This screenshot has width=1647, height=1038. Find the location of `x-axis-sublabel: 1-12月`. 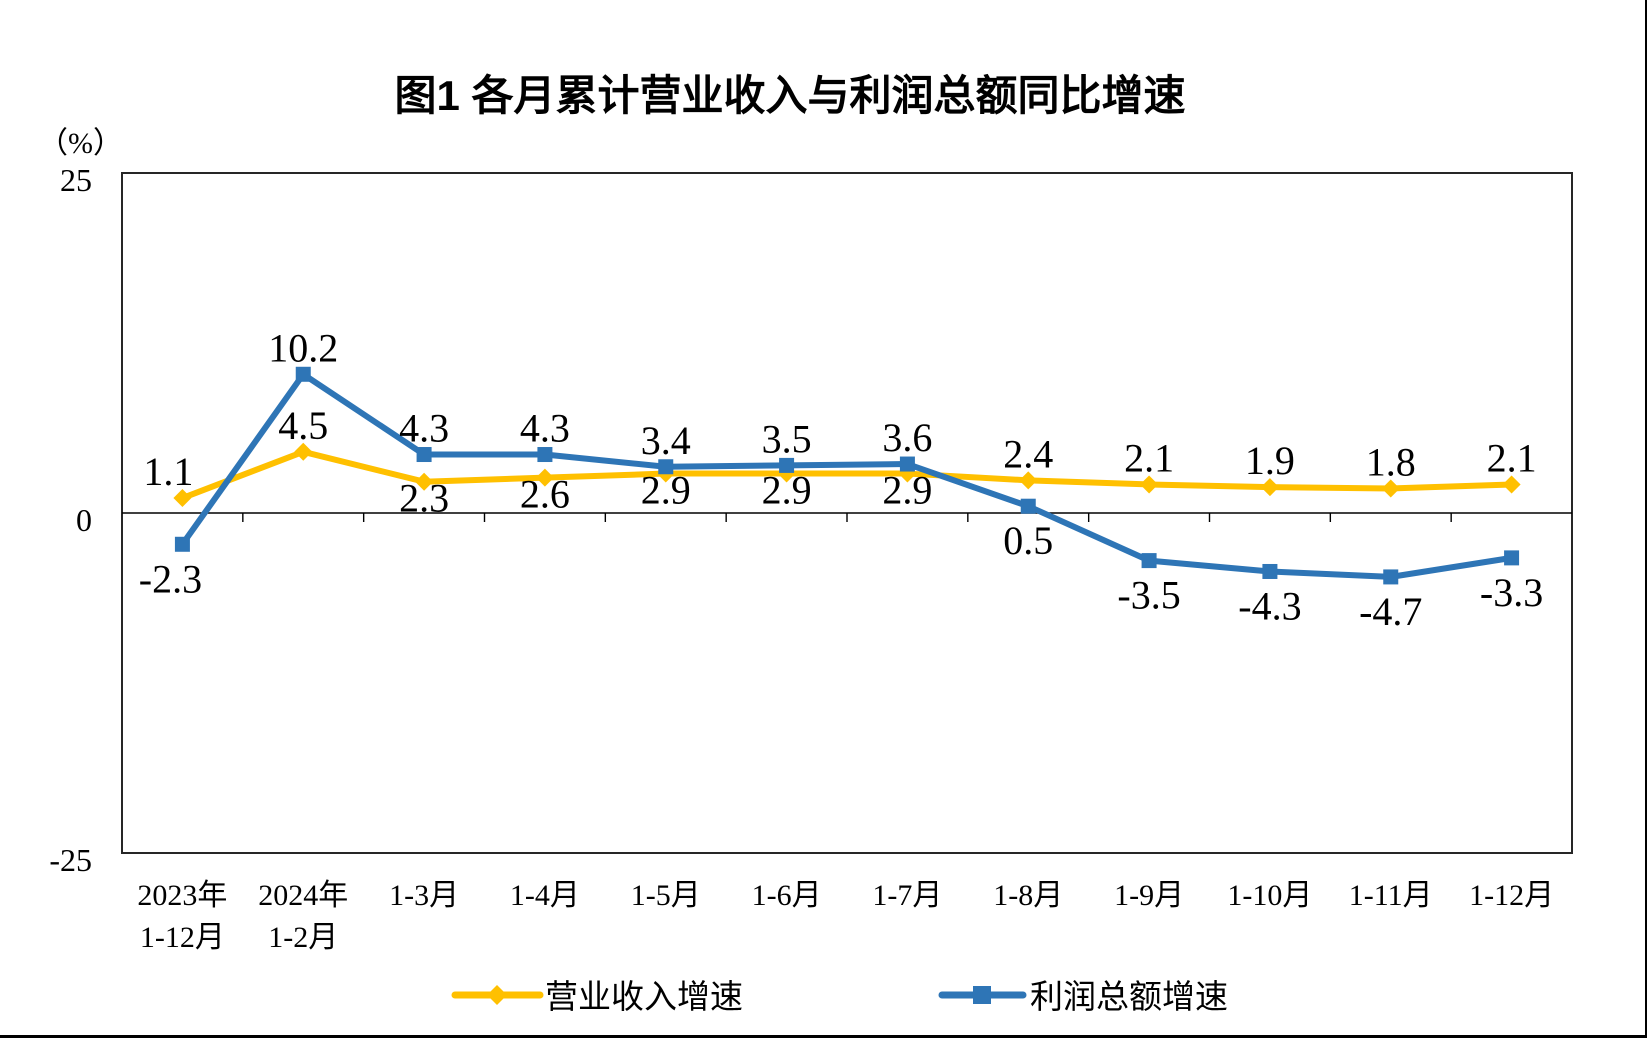

x-axis-sublabel: 1-12月 is located at coordinates (182, 937).